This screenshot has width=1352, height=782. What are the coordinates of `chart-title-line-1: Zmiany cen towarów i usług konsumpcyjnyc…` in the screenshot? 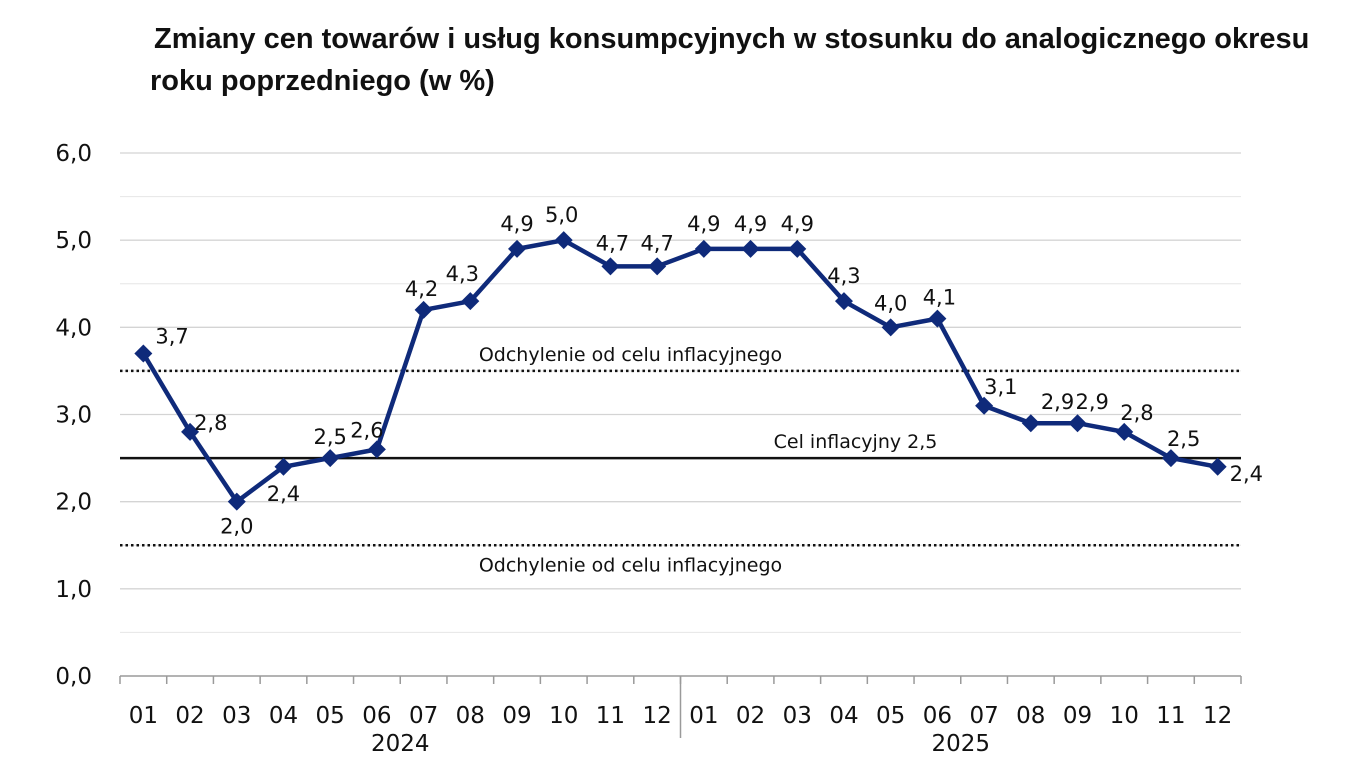 It's located at (732, 39).